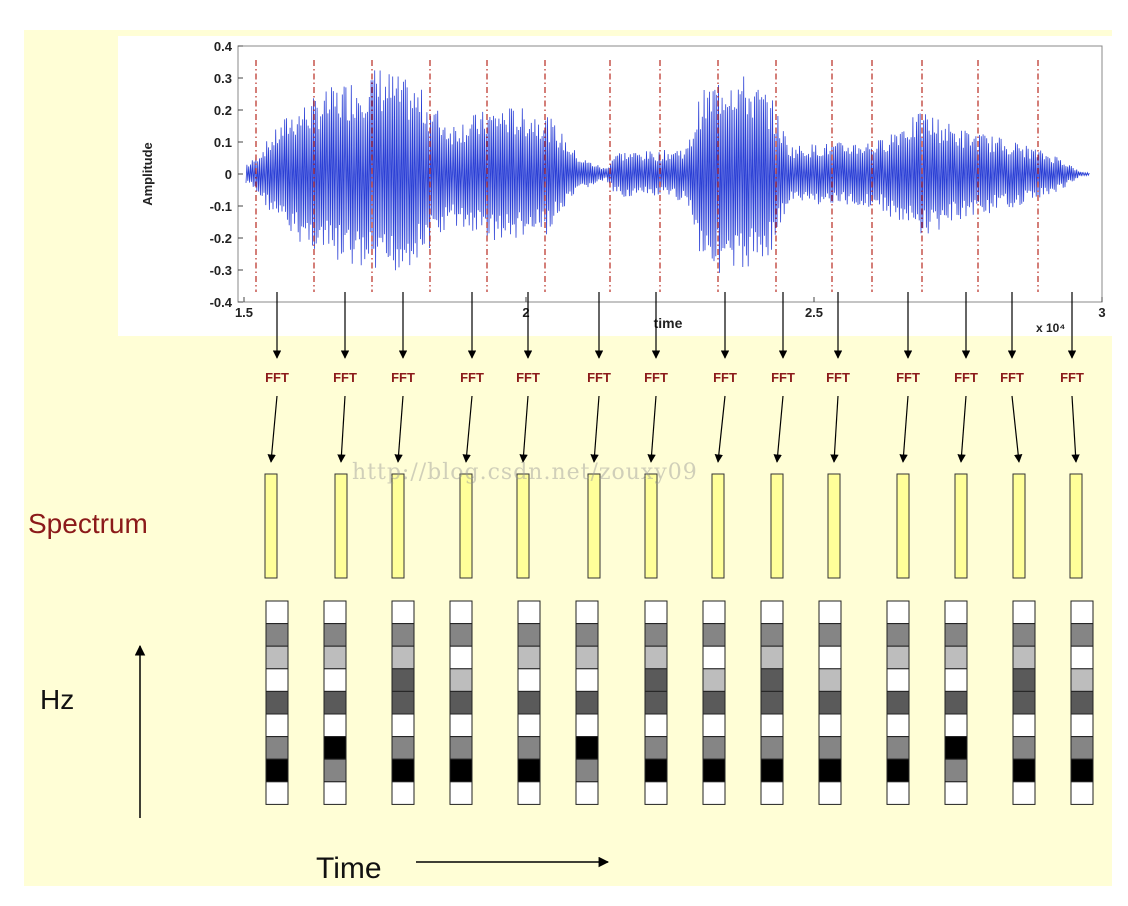 This screenshot has width=1128, height=906. Describe the element at coordinates (147, 174) in the screenshot. I see `waveform-ylabel: Amplitude` at that location.